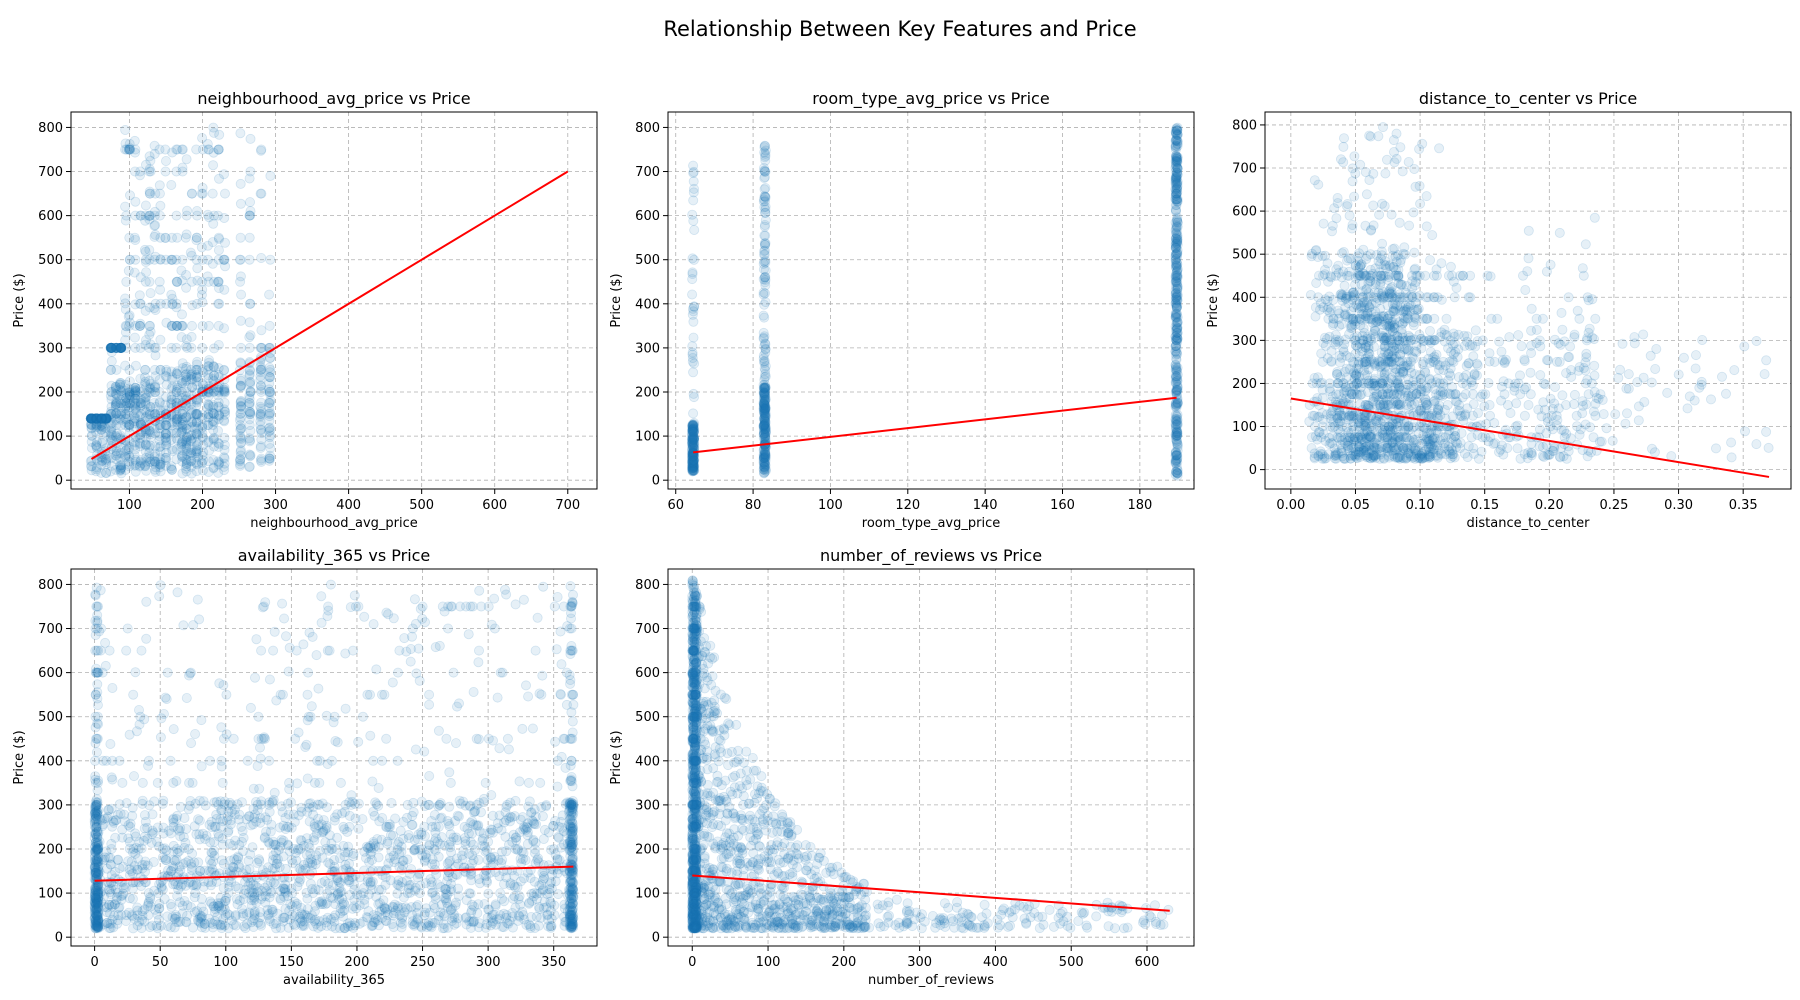 This screenshot has height=1000, width=1800. What do you see at coordinates (931, 300) in the screenshot?
I see `grid-lines` at bounding box center [931, 300].